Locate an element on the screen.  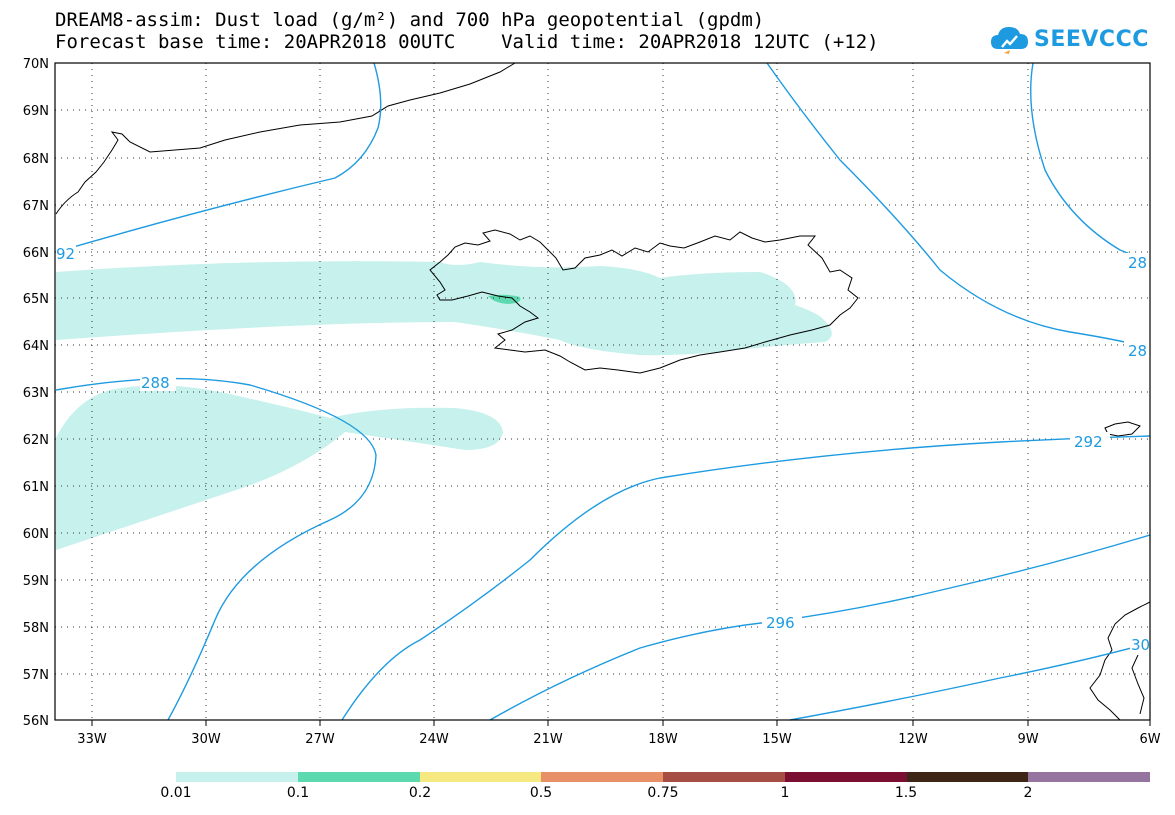
seevccc-logo: SEEVCCC is located at coordinates (1069, 39).